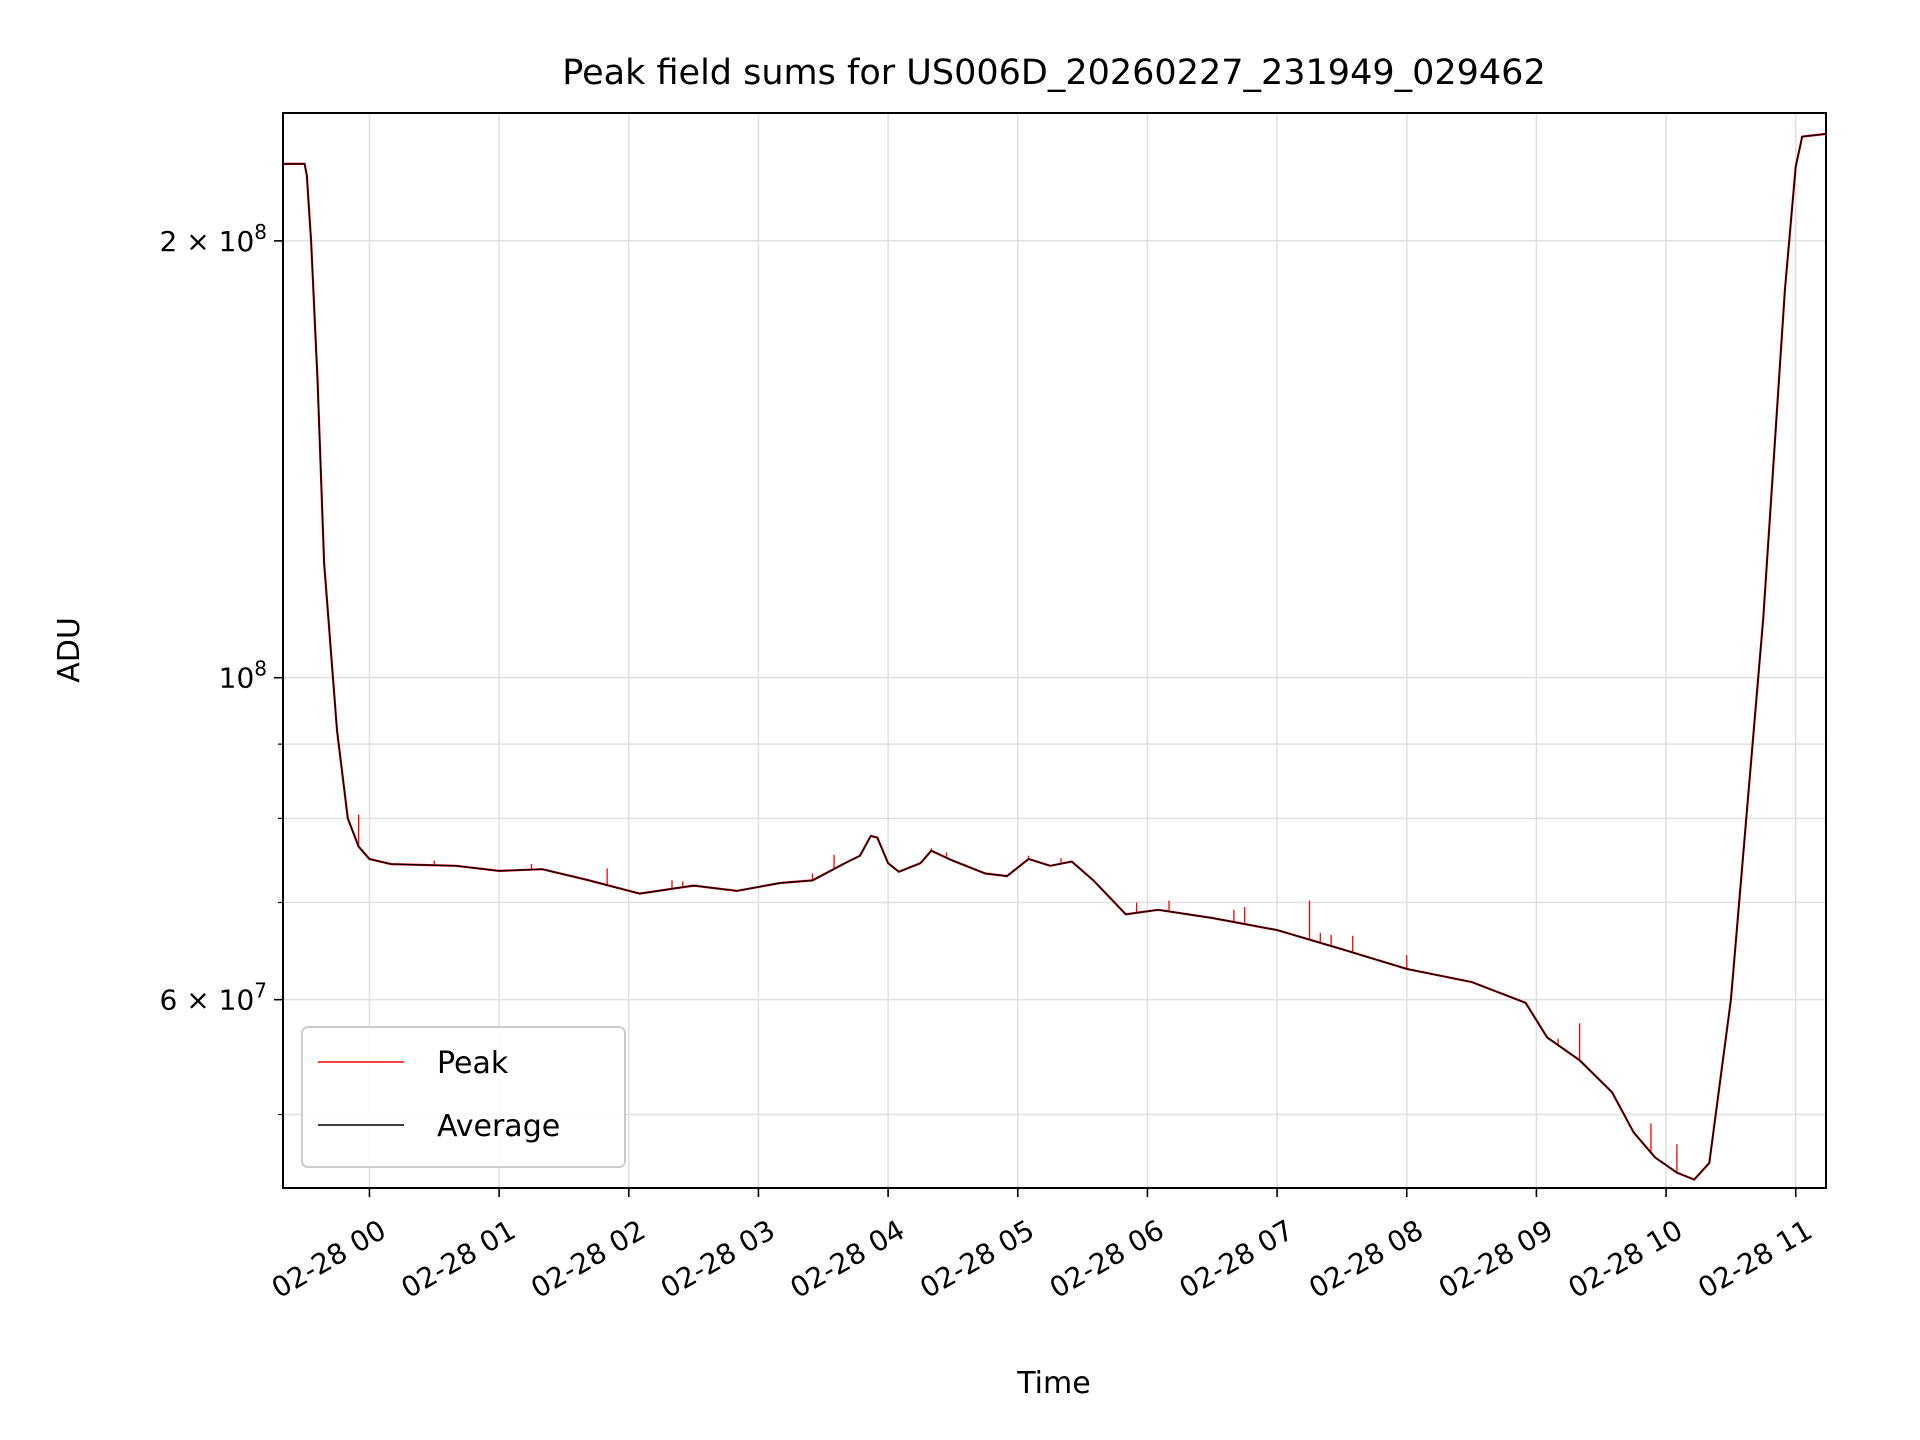  Describe the element at coordinates (1755, 1259) in the screenshot. I see `x-tick-label: 02-28 11` at that location.